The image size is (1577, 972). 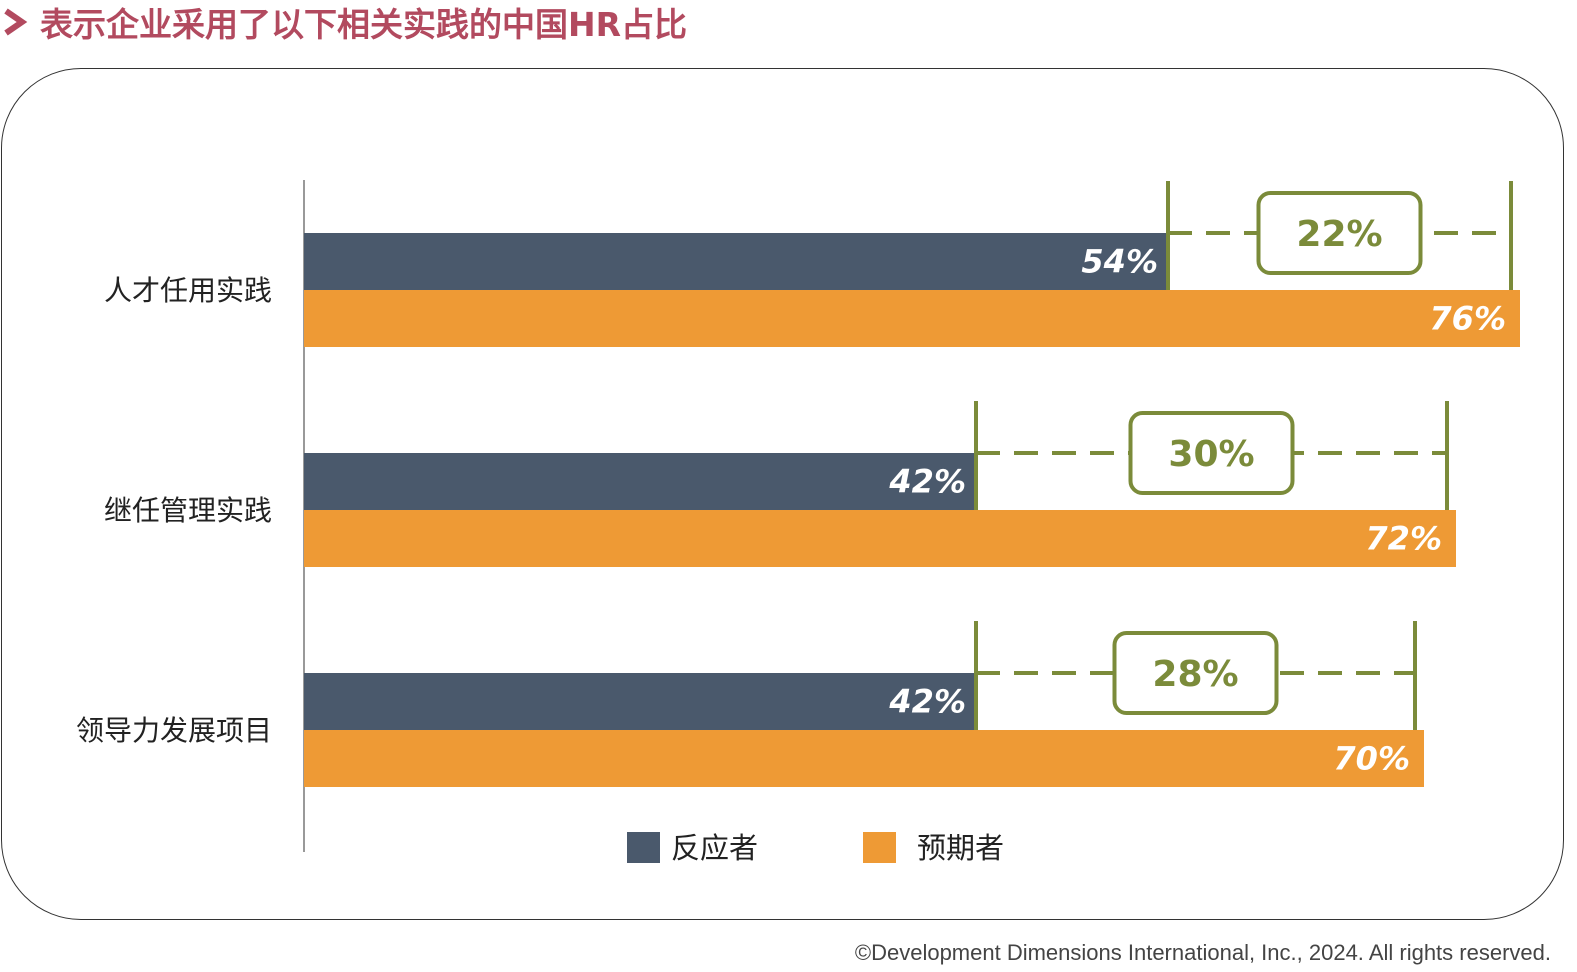 What do you see at coordinates (879, 847) in the screenshot?
I see `legend-swatch-anticipator` at bounding box center [879, 847].